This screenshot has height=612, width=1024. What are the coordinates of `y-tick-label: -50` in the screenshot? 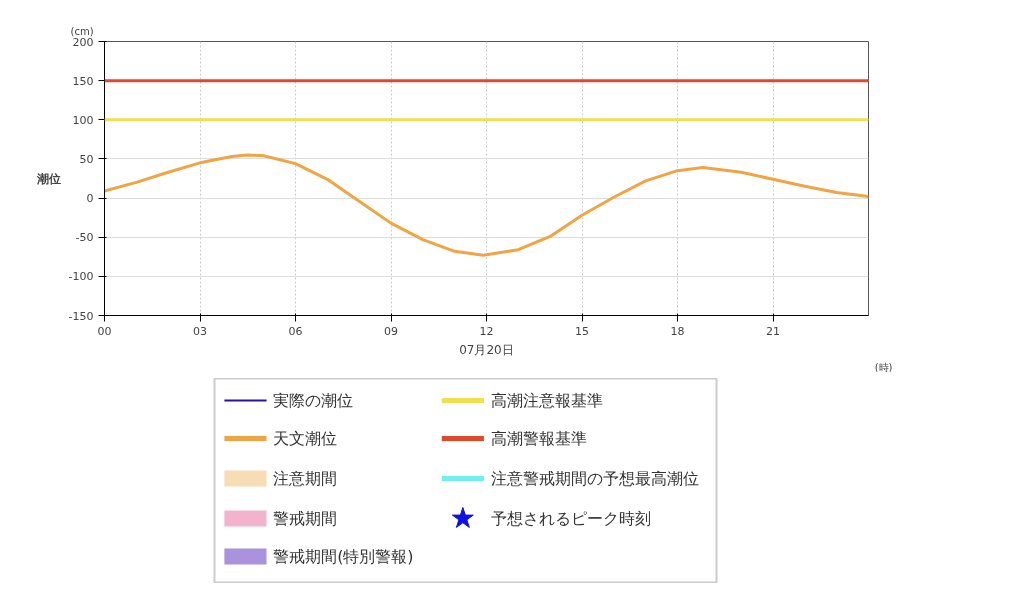 It's located at (84, 238).